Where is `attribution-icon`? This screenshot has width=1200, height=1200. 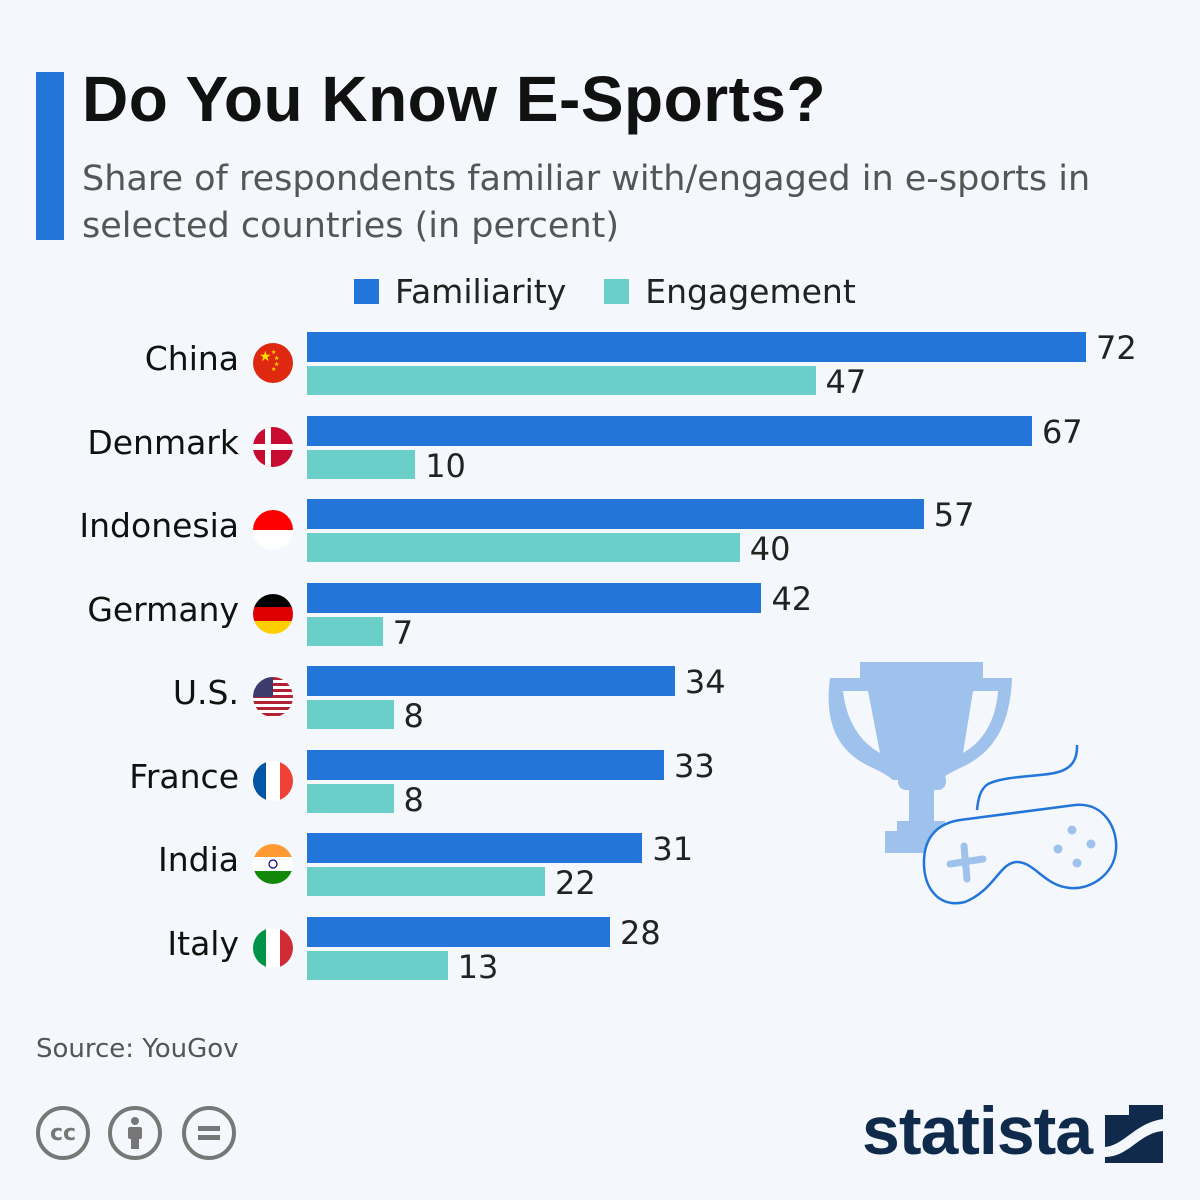 attribution-icon is located at coordinates (135, 1133).